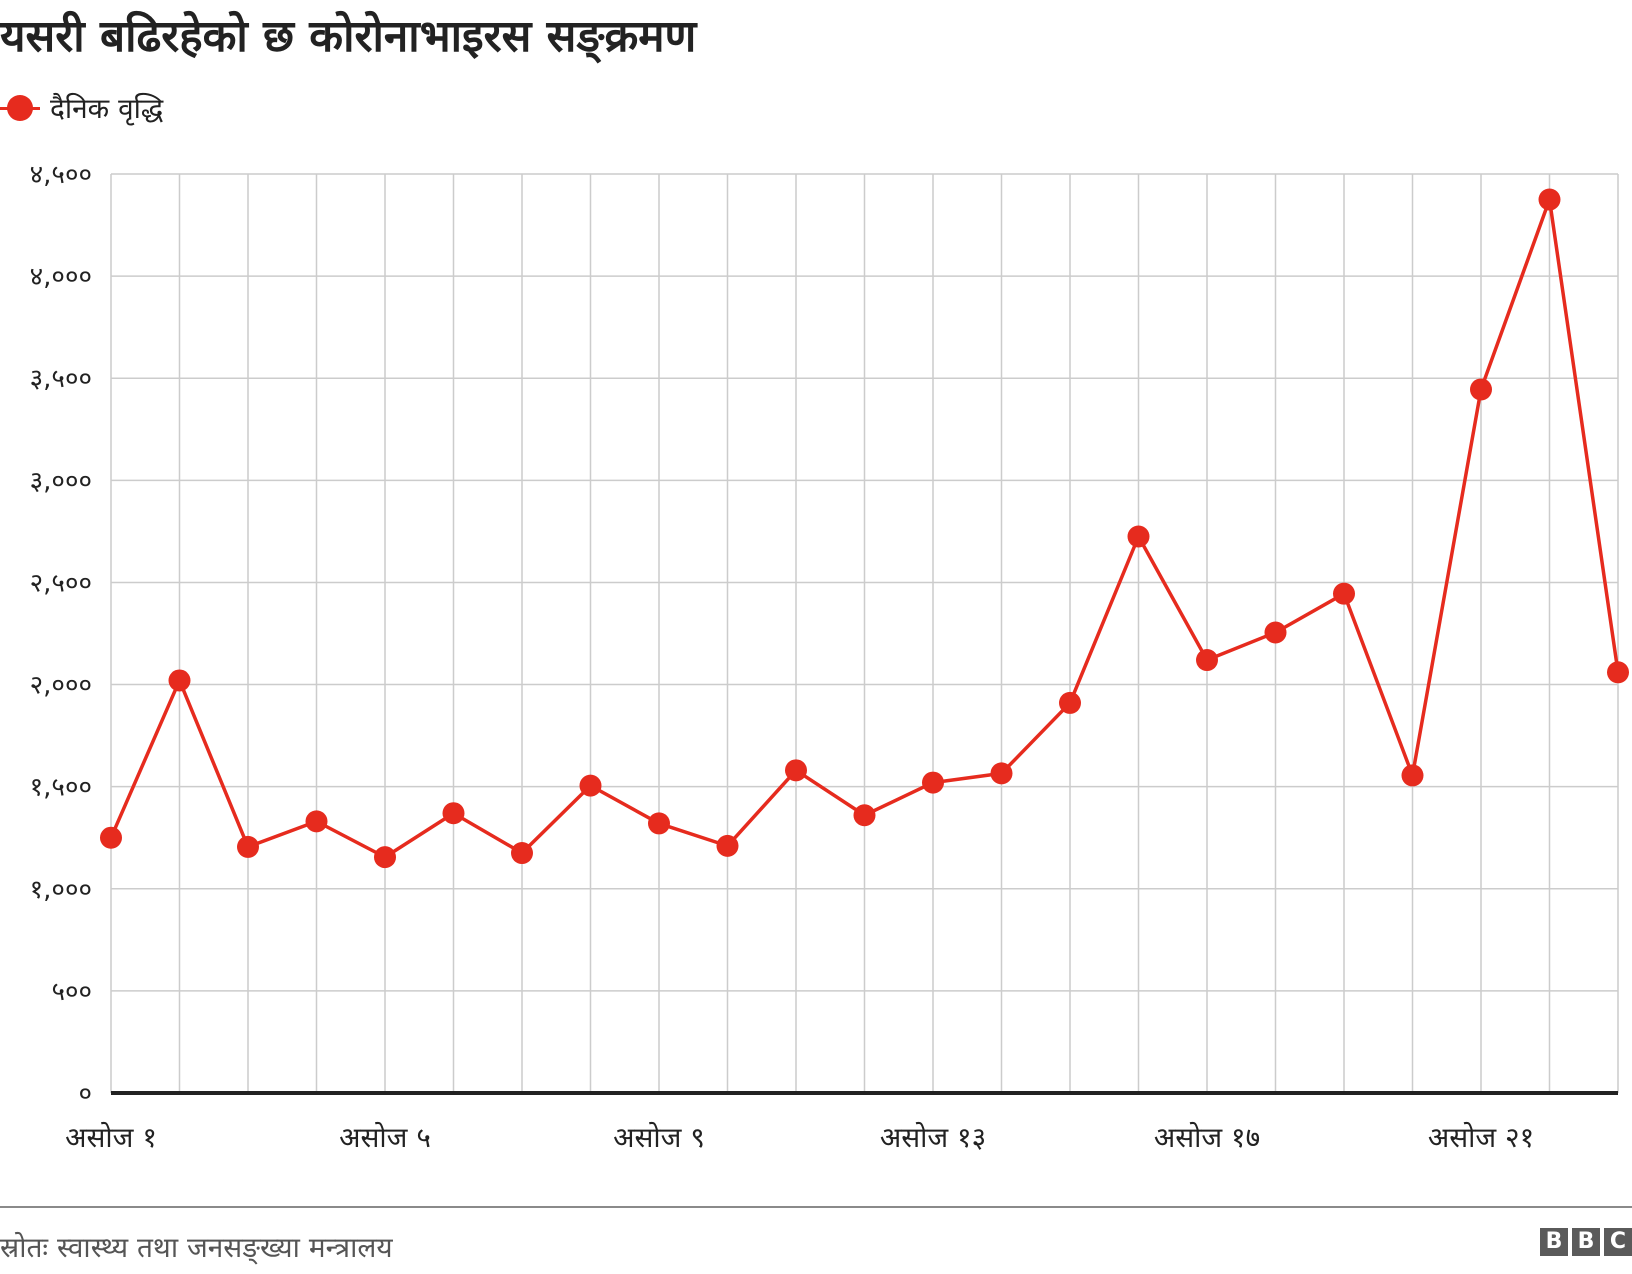 The width and height of the screenshot is (1632, 1274). Describe the element at coordinates (85, 1094) in the screenshot. I see `y-tick-label: ०` at that location.